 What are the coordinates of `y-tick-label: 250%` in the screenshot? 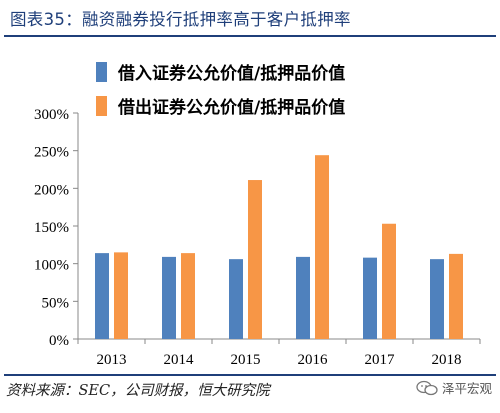 It's located at (51, 153).